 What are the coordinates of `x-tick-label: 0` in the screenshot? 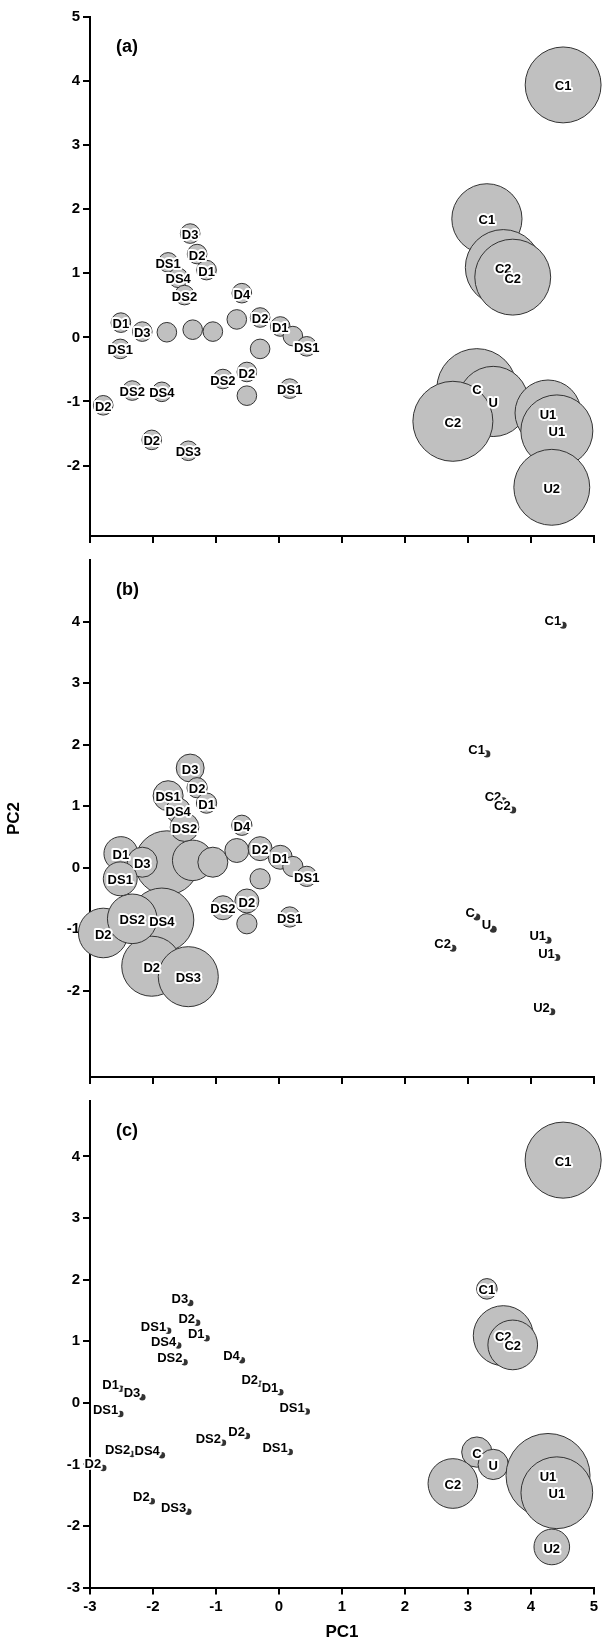 It's located at (279, 1605).